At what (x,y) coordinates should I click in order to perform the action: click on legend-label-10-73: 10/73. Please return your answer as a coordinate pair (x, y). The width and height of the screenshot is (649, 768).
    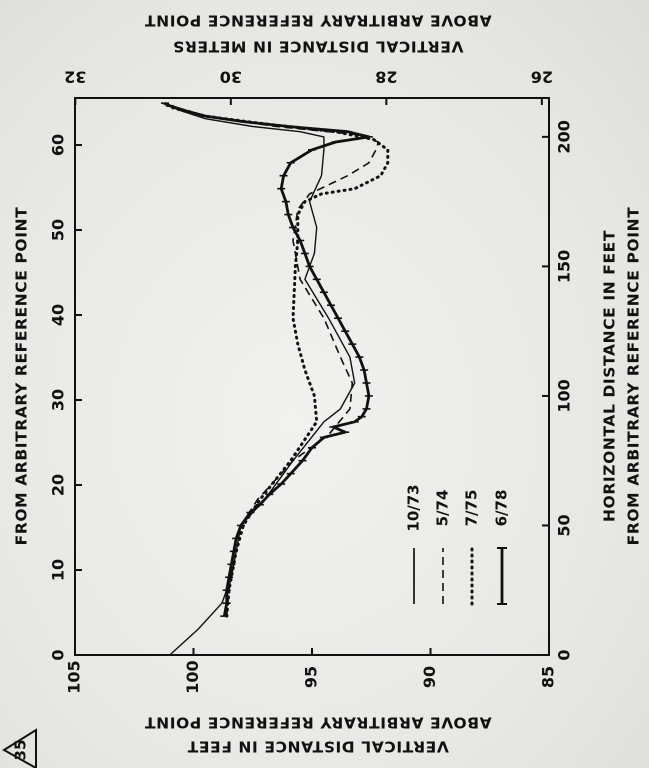
    Looking at the image, I should click on (414, 507).